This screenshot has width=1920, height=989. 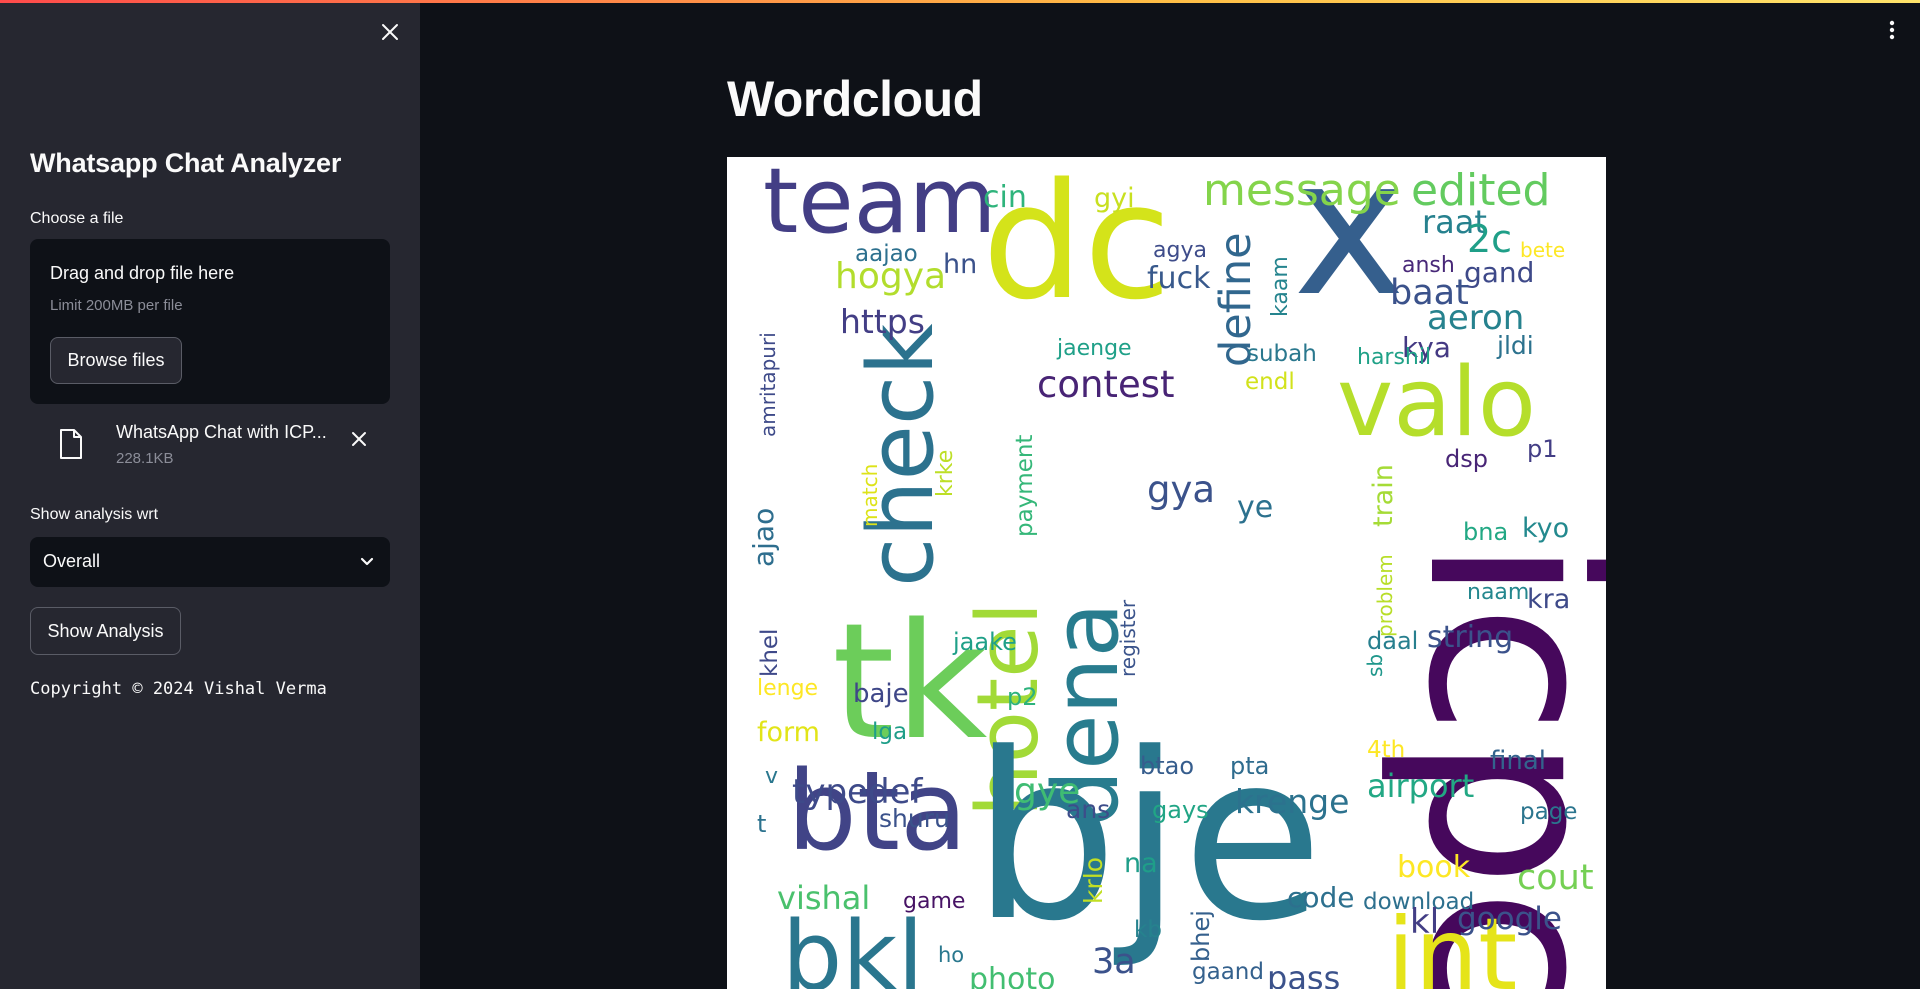 I want to click on uploaded-file: WhatsApp Chat with ICP... 228.1KB, so click(x=210, y=445).